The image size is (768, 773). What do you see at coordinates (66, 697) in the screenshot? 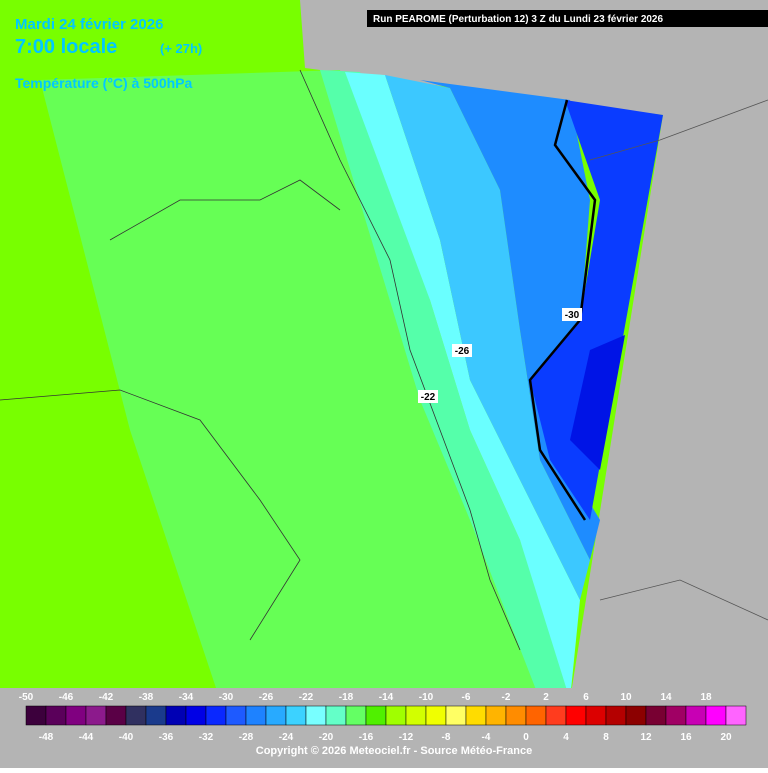
I see `scale-label: -46` at bounding box center [66, 697].